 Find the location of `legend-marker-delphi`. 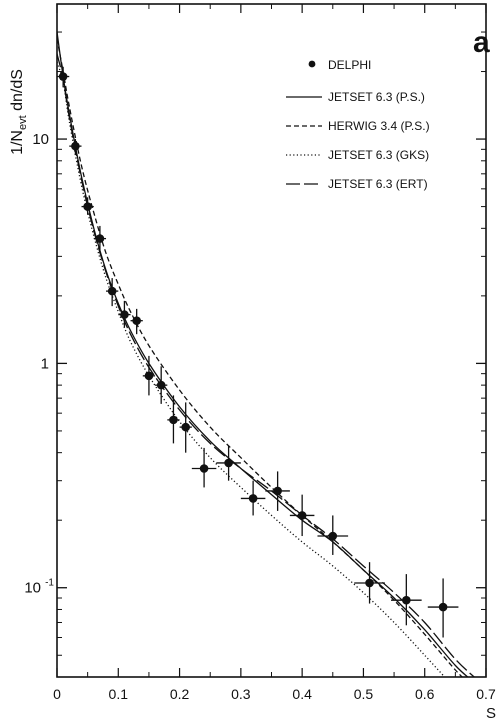

legend-marker-delphi is located at coordinates (312, 64).